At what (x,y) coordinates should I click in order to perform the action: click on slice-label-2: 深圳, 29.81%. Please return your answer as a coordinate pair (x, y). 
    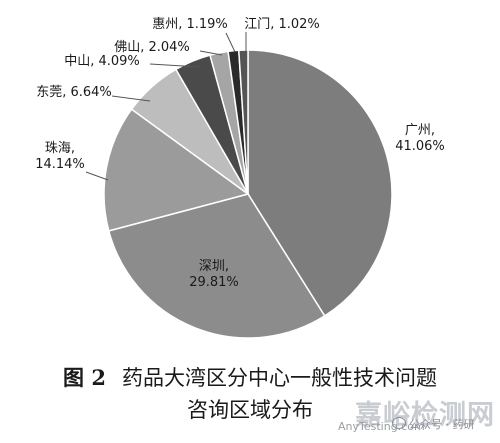
    Looking at the image, I should click on (214, 274).